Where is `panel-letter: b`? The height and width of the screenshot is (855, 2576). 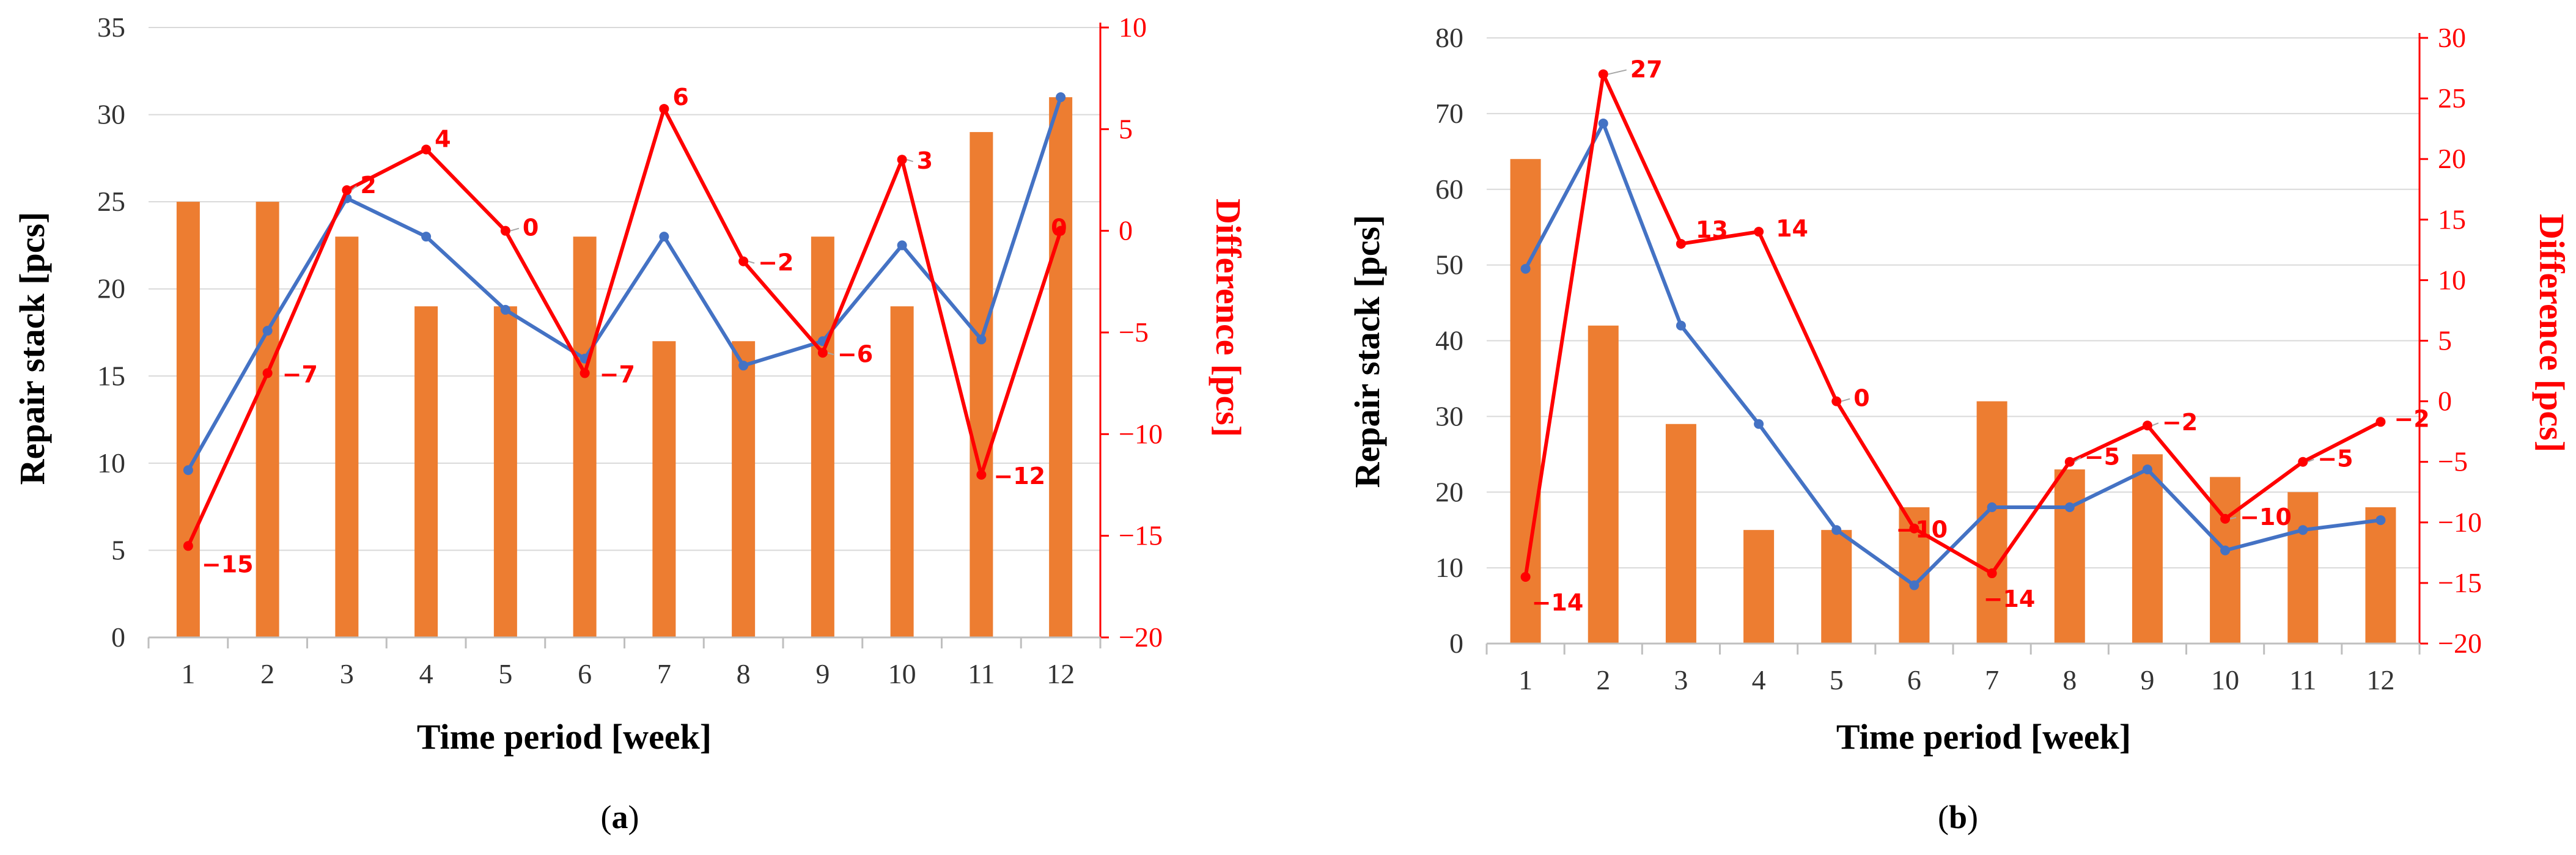 panel-letter: b is located at coordinates (1958, 817).